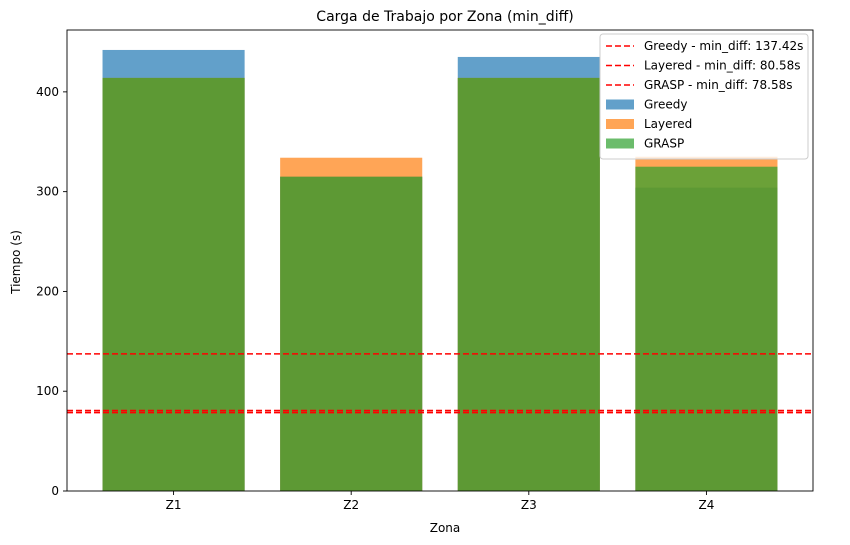  I want to click on x-tick-label-z2: Z2, so click(351, 505).